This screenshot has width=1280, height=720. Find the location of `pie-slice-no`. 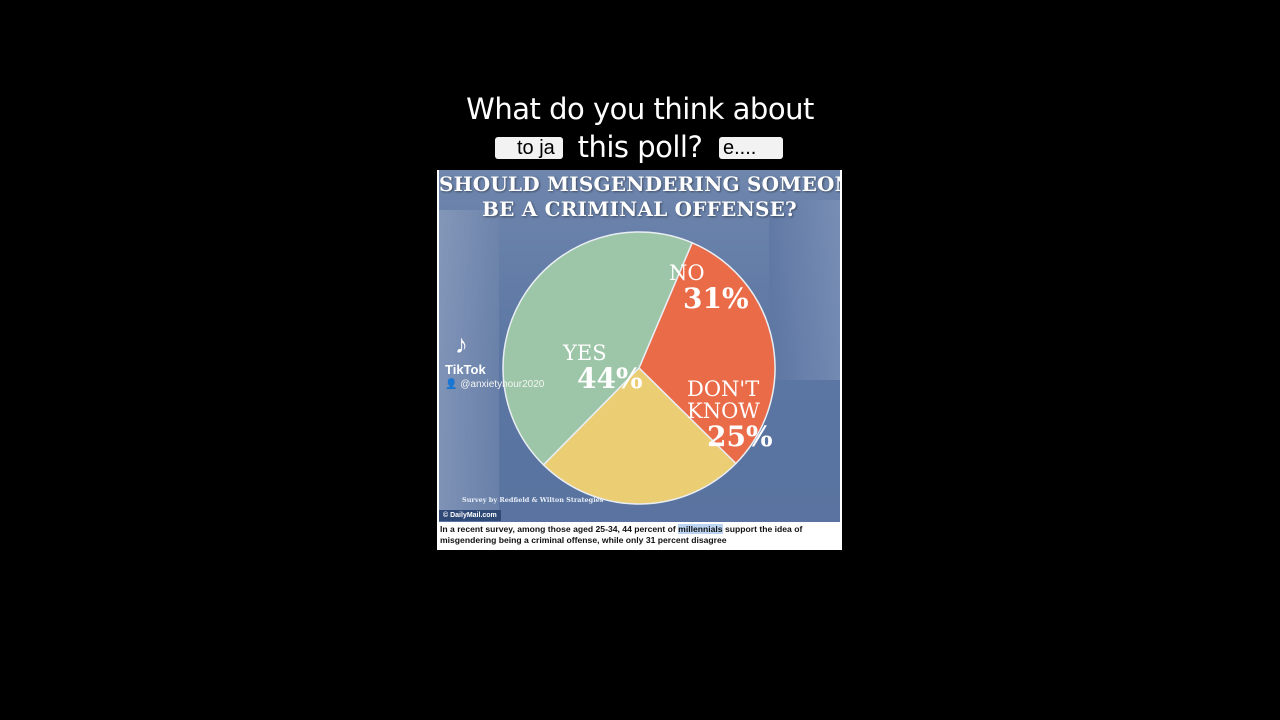

pie-slice-no is located at coordinates (707, 353).